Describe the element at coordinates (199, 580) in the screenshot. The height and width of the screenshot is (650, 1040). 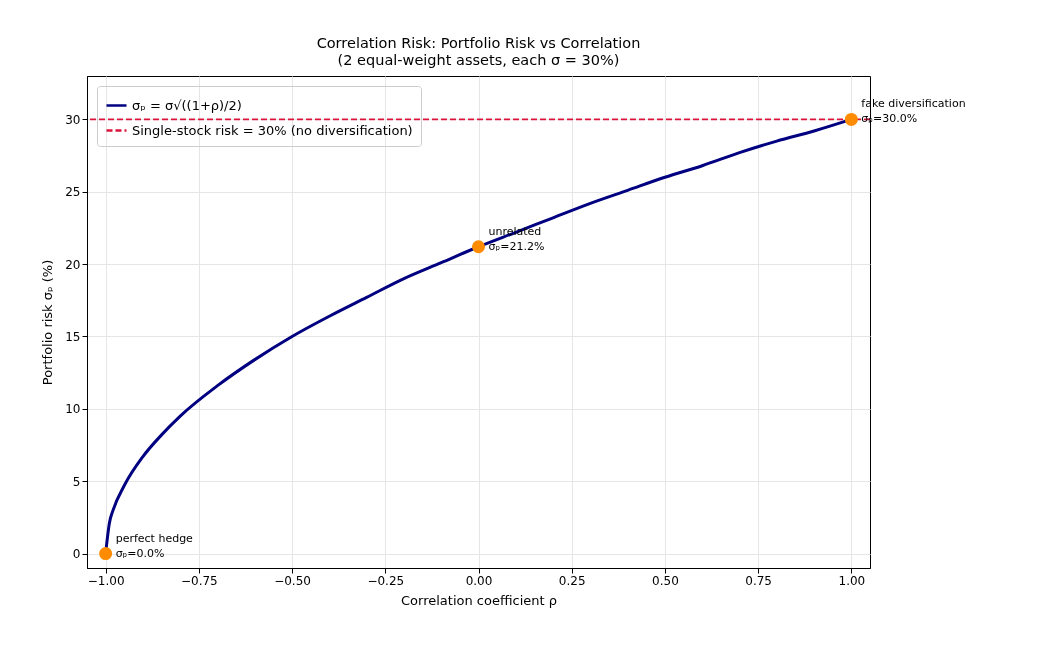
I see `x-tick-label: −0.75` at that location.